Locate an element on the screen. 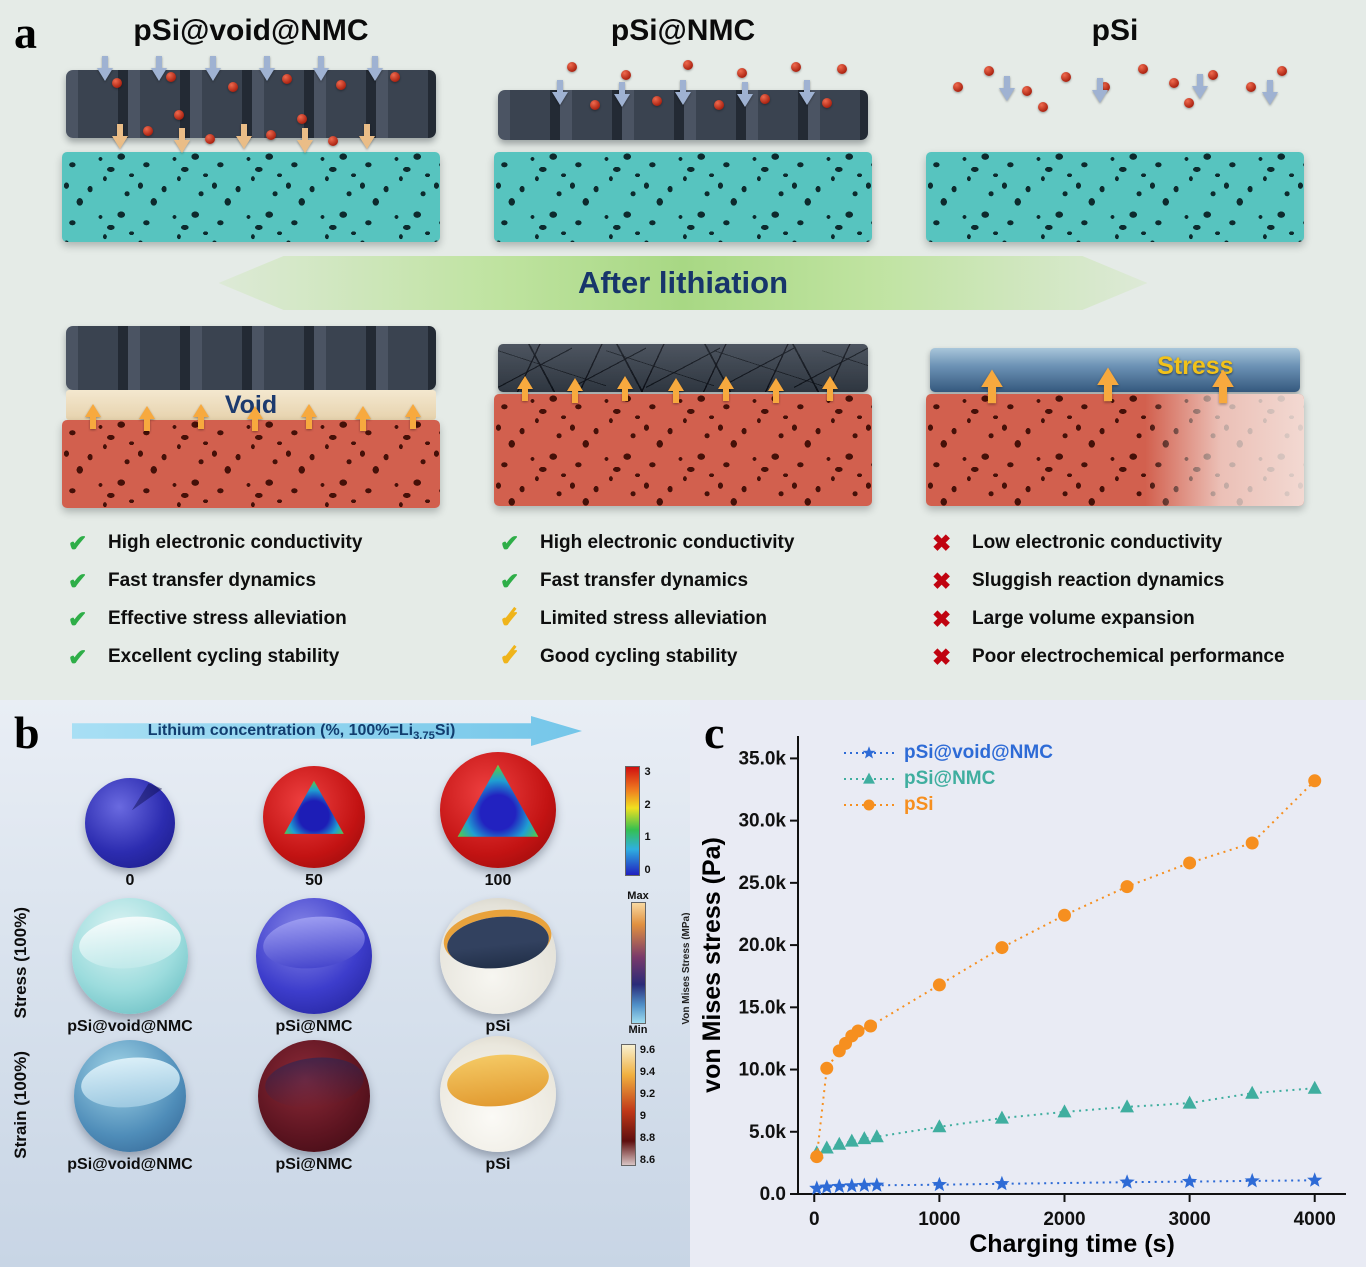  checklist-text: High electronic conductivity is located at coordinates (235, 542).